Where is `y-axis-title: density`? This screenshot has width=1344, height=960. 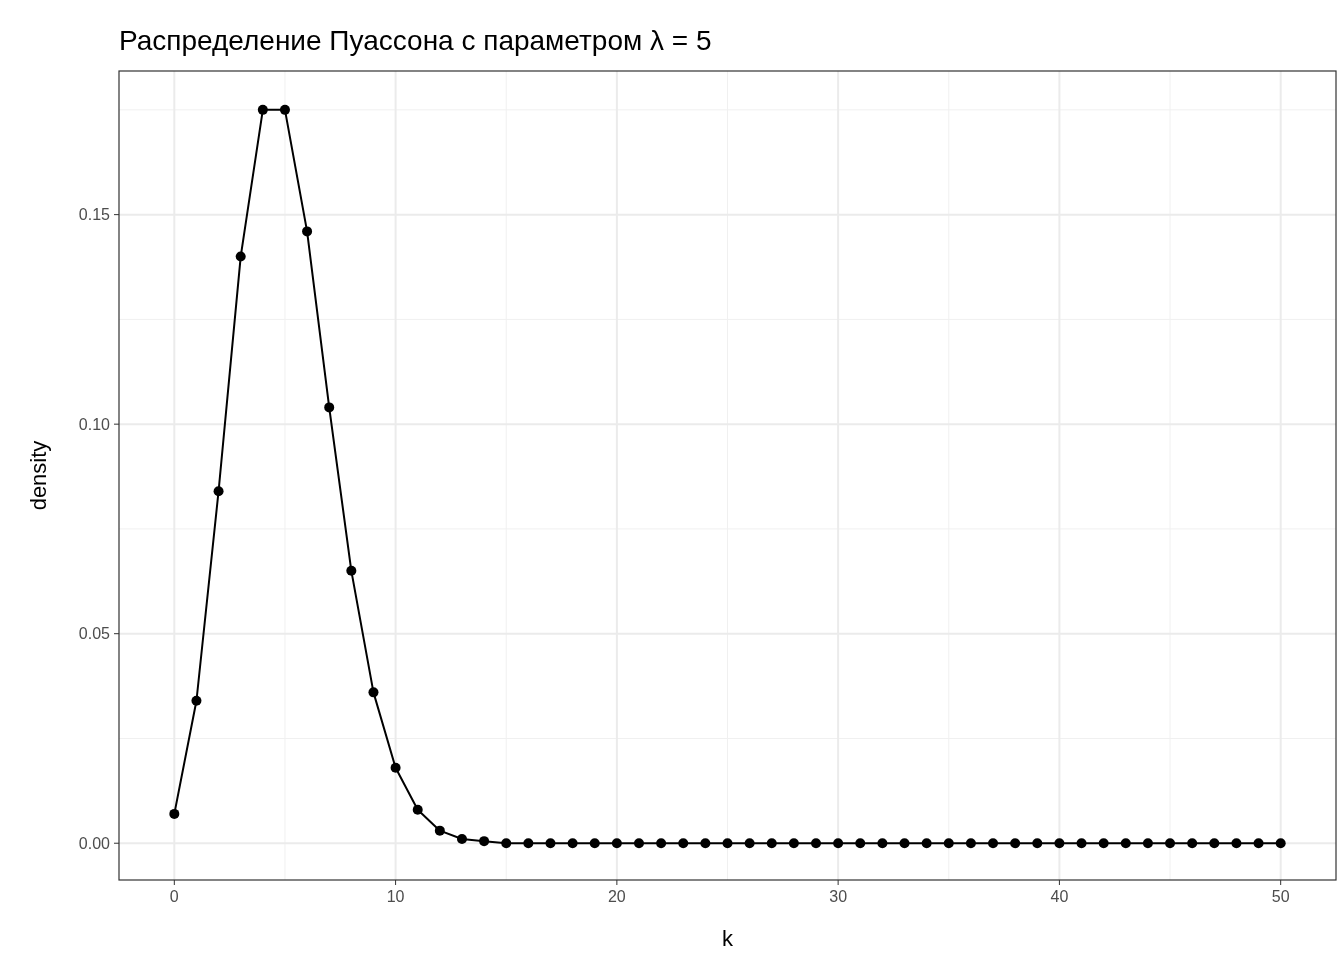 y-axis-title: density is located at coordinates (38, 475).